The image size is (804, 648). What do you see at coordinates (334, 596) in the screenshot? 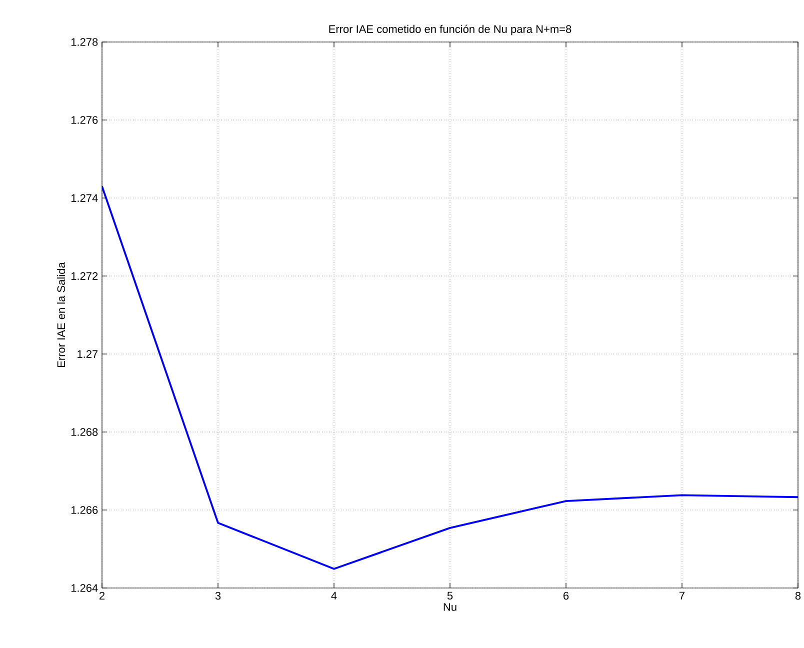
I see `x-tick-label: 4` at bounding box center [334, 596].